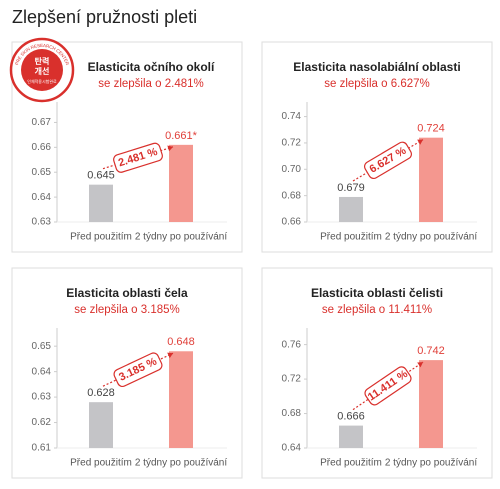 Image resolution: width=500 pixels, height=489 pixels. I want to click on y-tick-label: 0.70, so click(292, 169).